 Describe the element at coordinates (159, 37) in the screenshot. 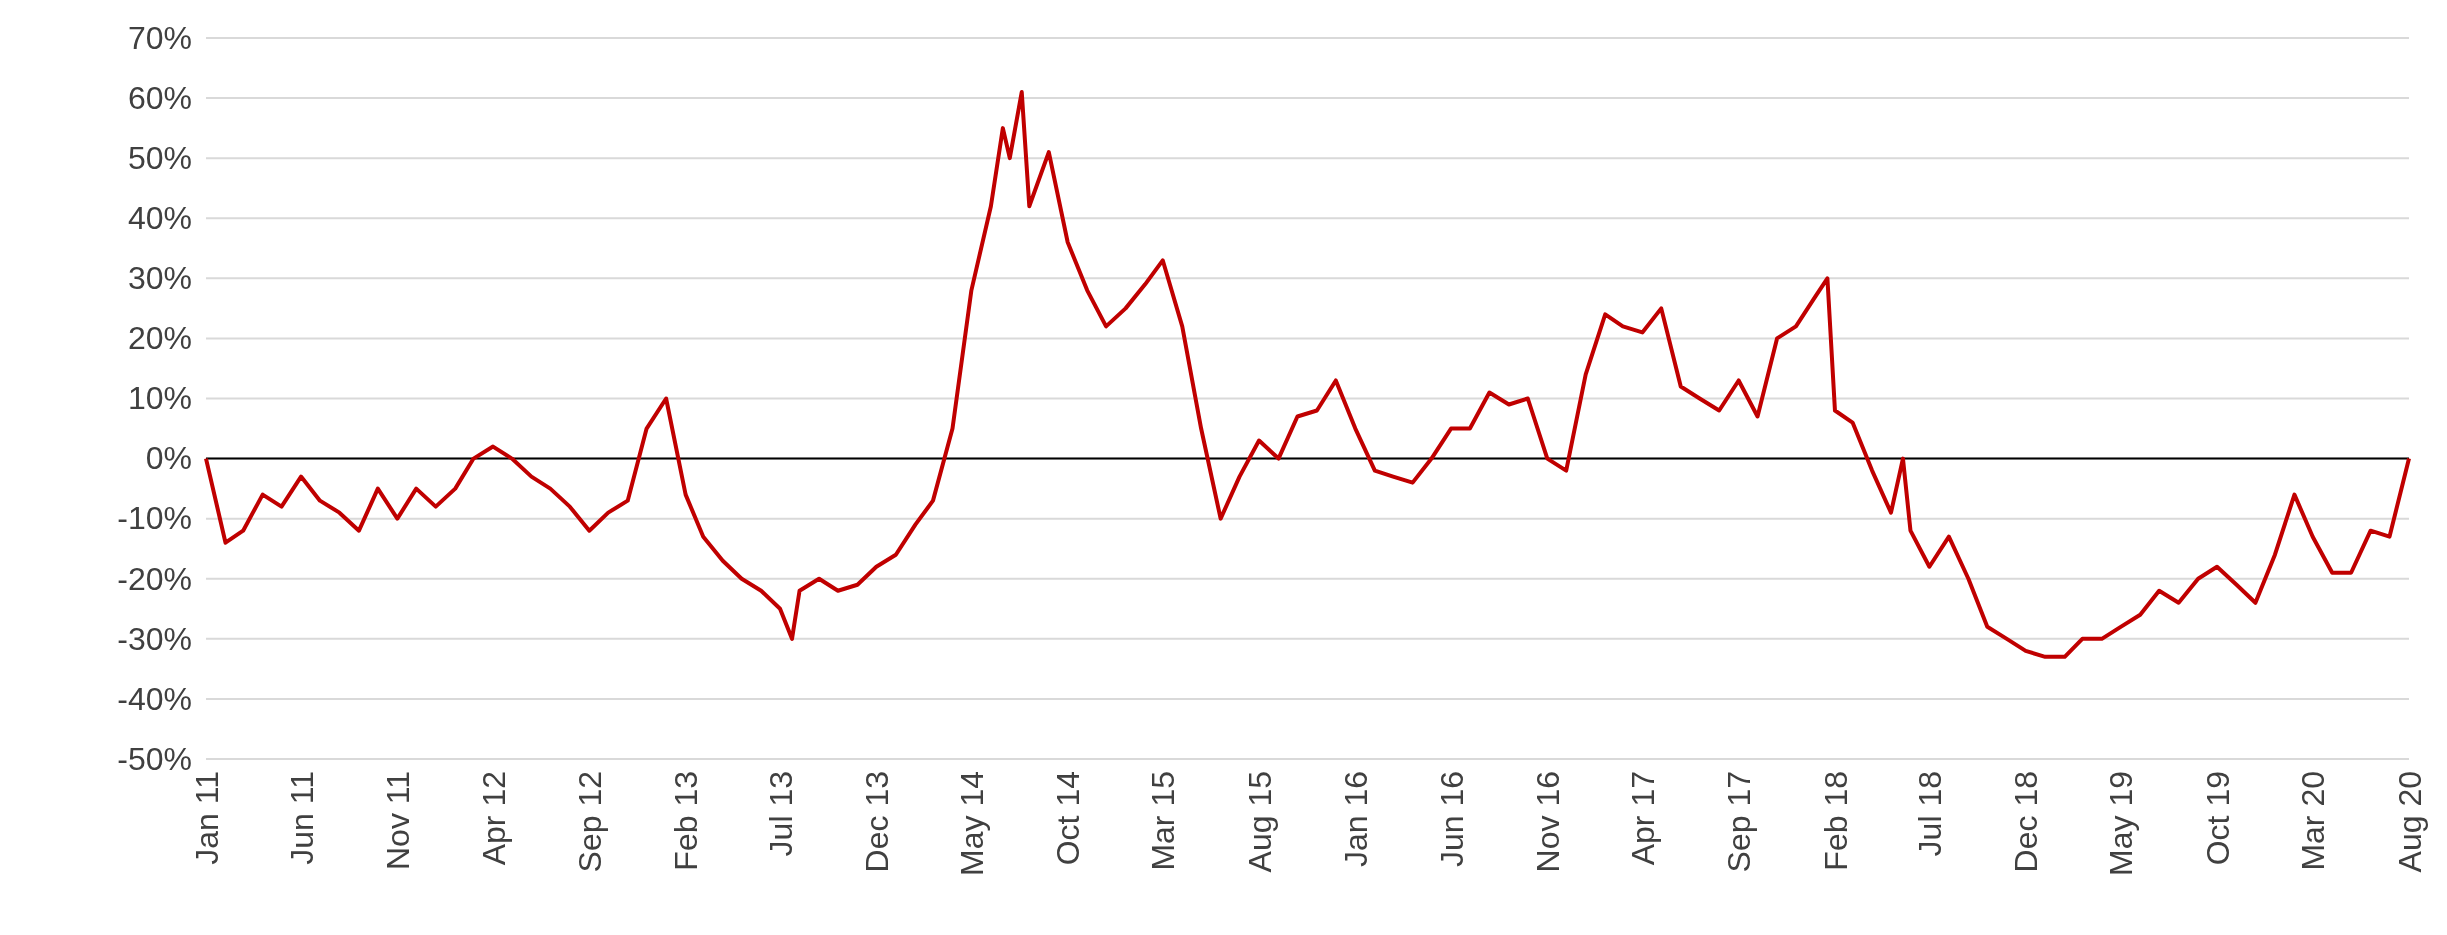

I see `y-tick-label: 70%` at that location.